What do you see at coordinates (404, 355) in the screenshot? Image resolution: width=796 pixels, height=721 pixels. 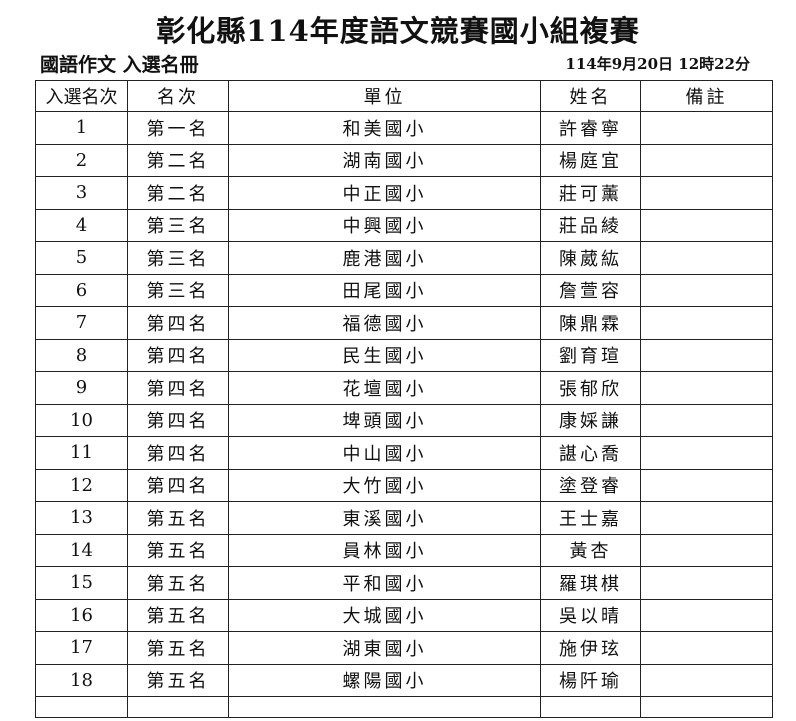 I see `table-row: 8 第四名 民生國小 劉育瑄` at bounding box center [404, 355].